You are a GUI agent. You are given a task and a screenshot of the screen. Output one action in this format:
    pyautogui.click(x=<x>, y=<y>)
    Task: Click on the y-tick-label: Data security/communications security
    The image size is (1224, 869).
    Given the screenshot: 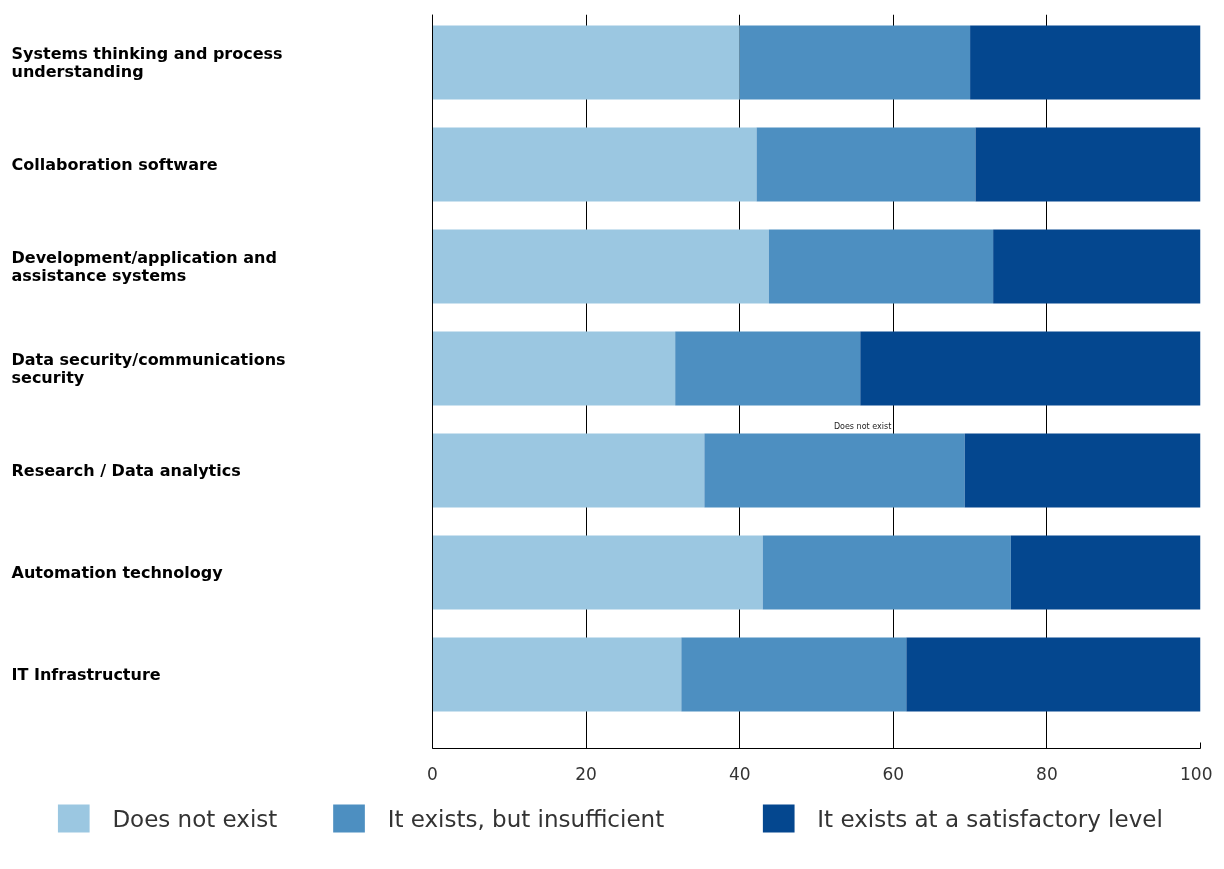 What is the action you would take?
    pyautogui.click(x=148, y=368)
    